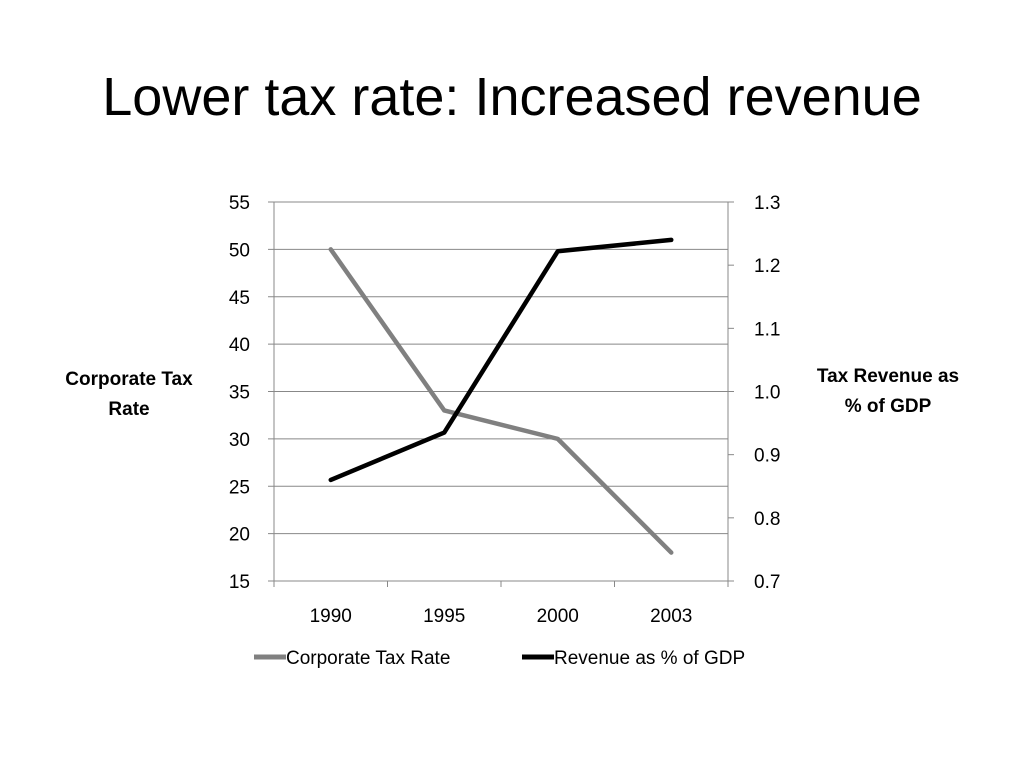 Image resolution: width=1024 pixels, height=768 pixels. Describe the element at coordinates (767, 582) in the screenshot. I see `y-right-tick-label: 0.7` at that location.